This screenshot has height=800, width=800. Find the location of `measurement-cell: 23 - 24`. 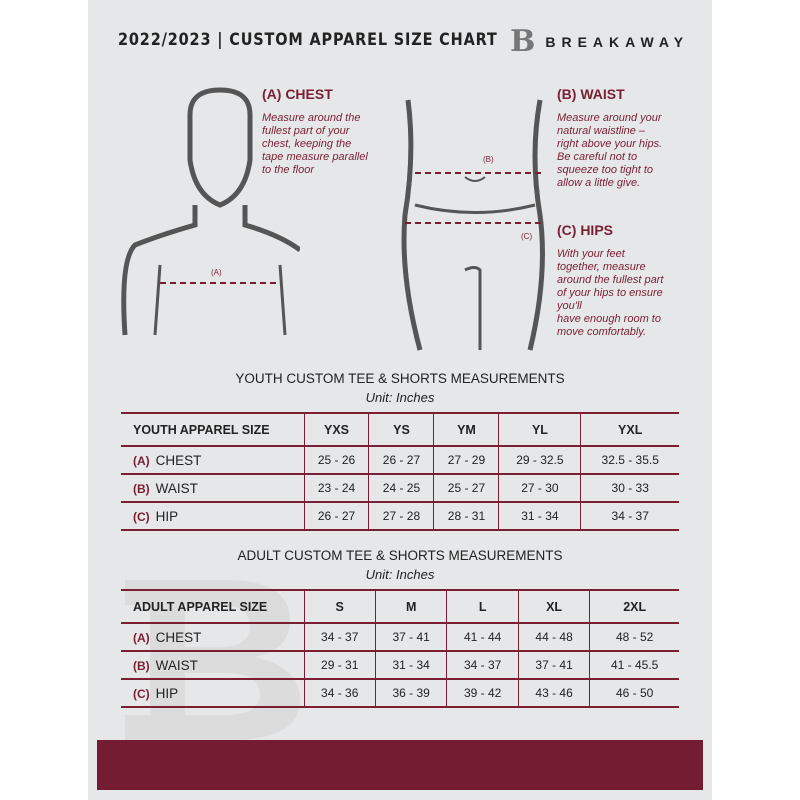

measurement-cell: 23 - 24 is located at coordinates (337, 488).